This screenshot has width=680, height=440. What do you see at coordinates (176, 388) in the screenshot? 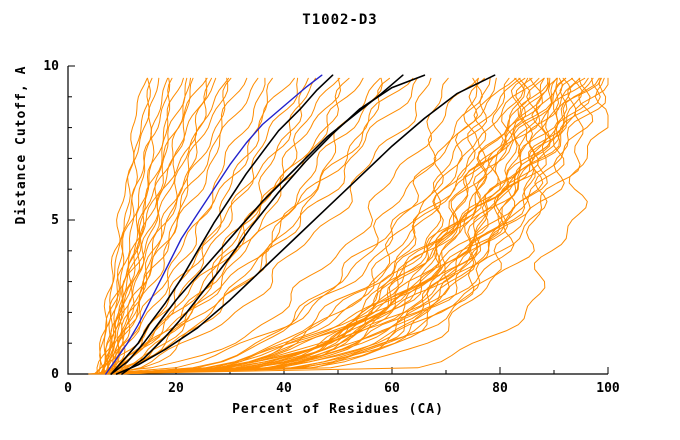
I see `x-tick-label: 20` at bounding box center [176, 388].